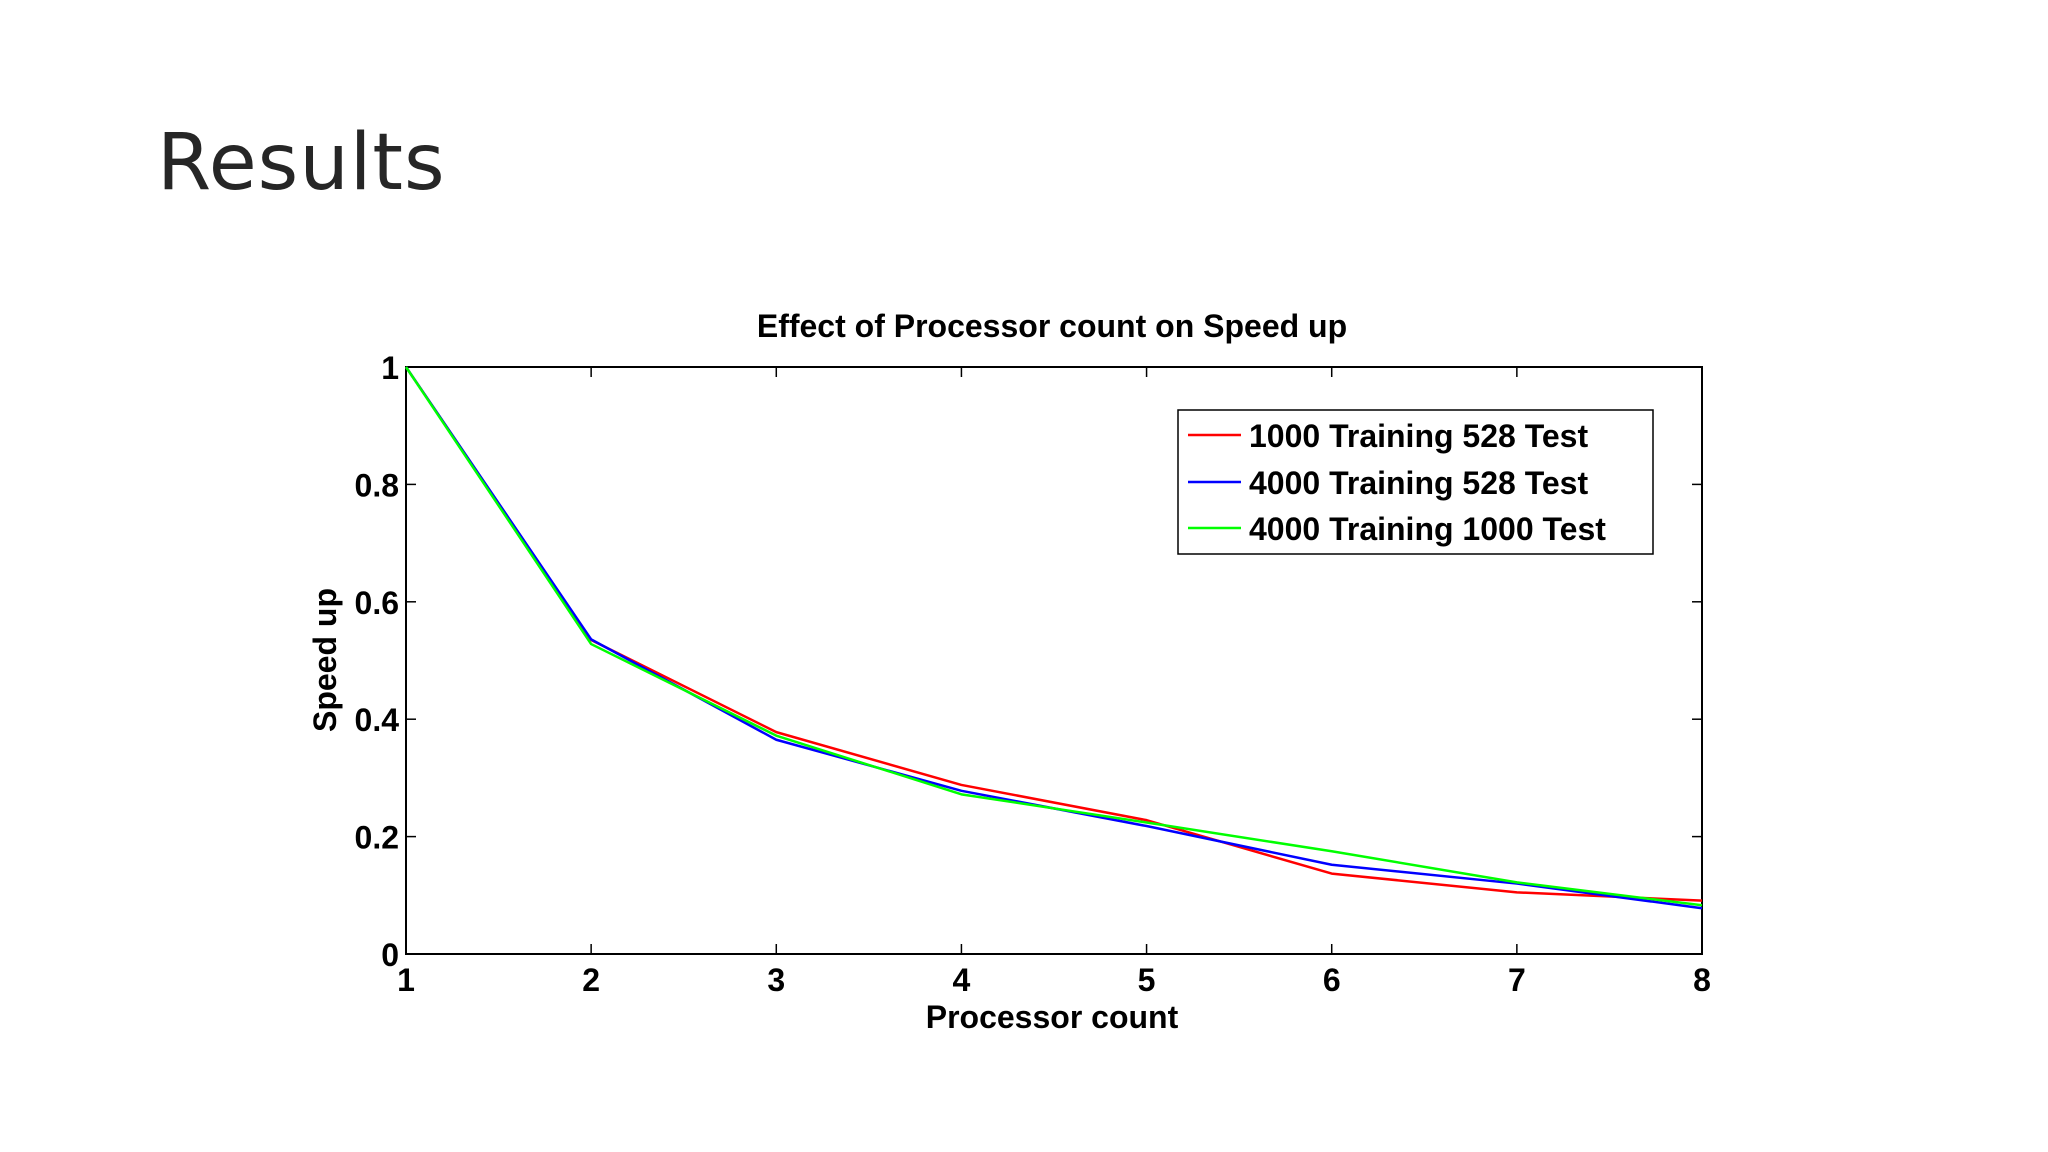  What do you see at coordinates (1052, 1017) in the screenshot?
I see `x-axis-label: Processor count` at bounding box center [1052, 1017].